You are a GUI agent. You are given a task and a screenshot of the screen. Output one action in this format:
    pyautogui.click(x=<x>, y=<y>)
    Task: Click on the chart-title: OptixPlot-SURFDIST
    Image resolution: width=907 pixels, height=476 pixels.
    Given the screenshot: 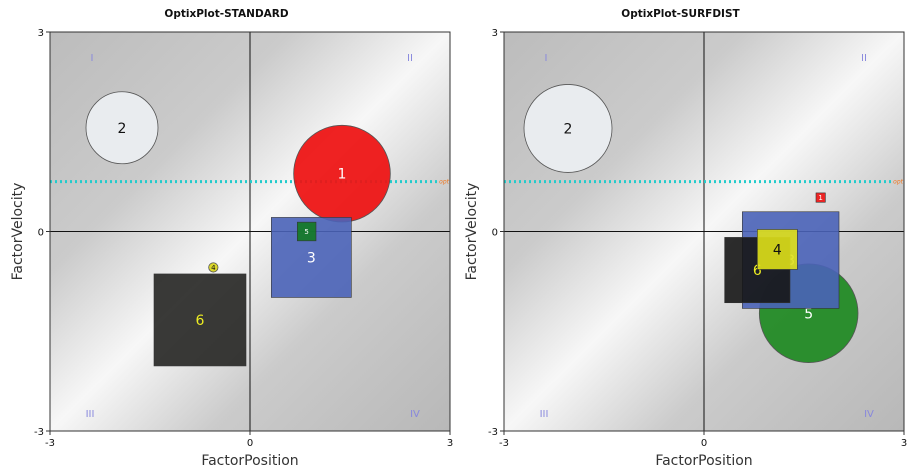 What is the action you would take?
    pyautogui.click(x=680, y=14)
    